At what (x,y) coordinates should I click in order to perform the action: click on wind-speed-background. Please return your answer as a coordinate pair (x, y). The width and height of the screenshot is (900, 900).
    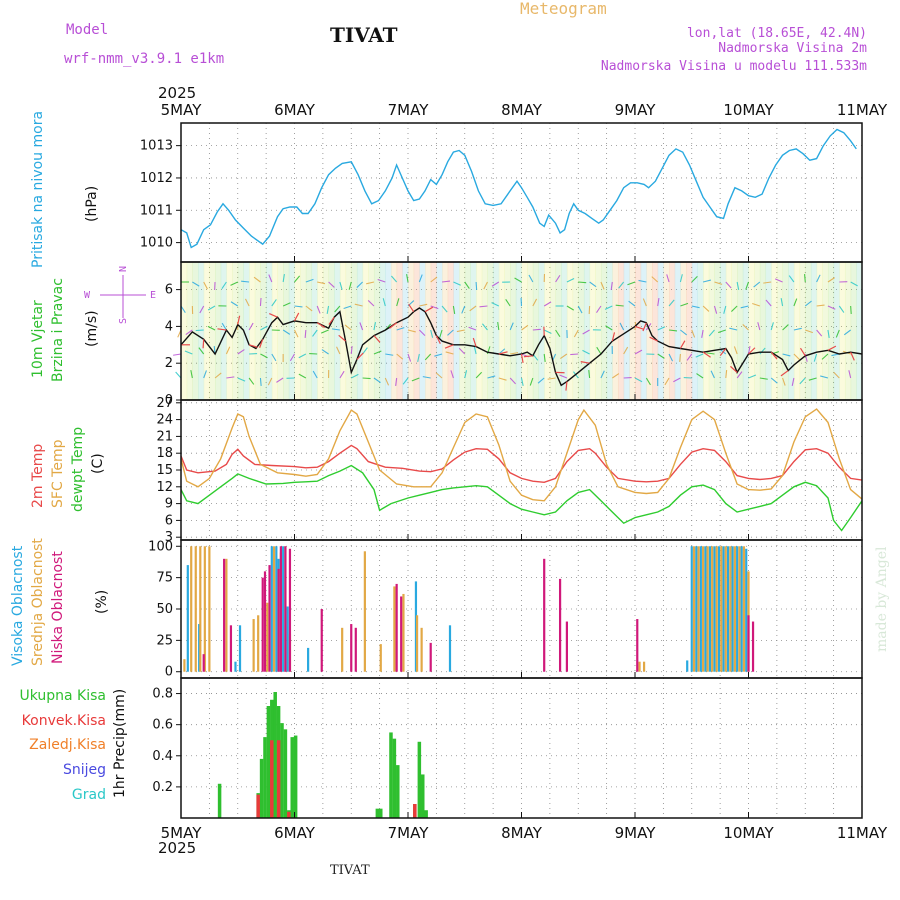
    Looking at the image, I should click on (518, 331).